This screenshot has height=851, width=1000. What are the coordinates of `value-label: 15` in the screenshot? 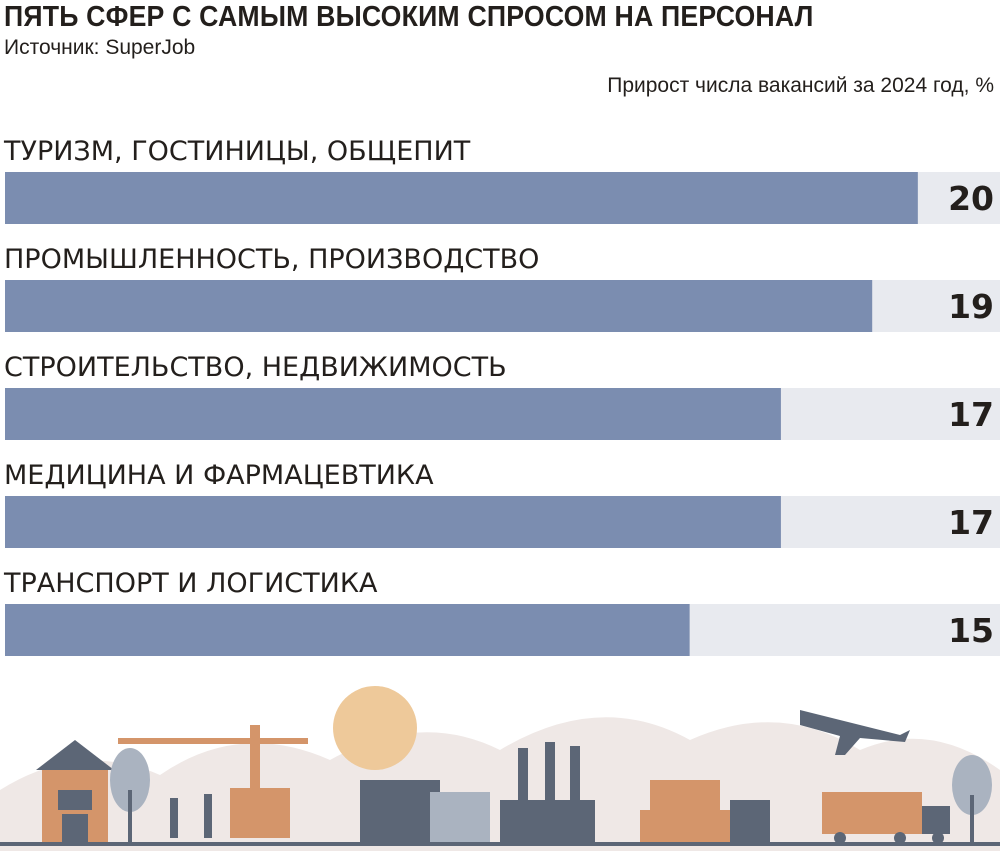 It's located at (971, 630).